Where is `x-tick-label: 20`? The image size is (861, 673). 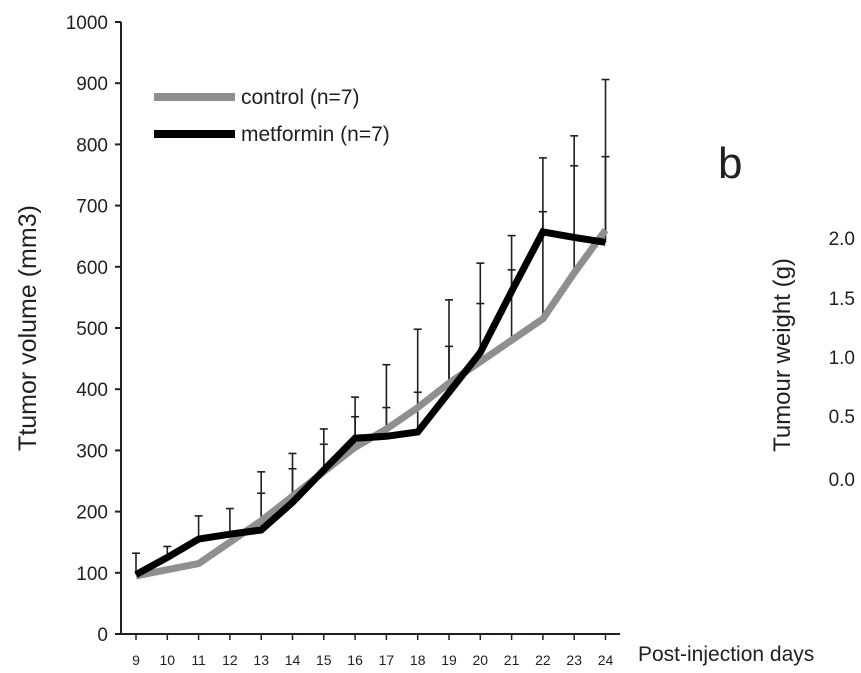 x-tick-label: 20 is located at coordinates (481, 660).